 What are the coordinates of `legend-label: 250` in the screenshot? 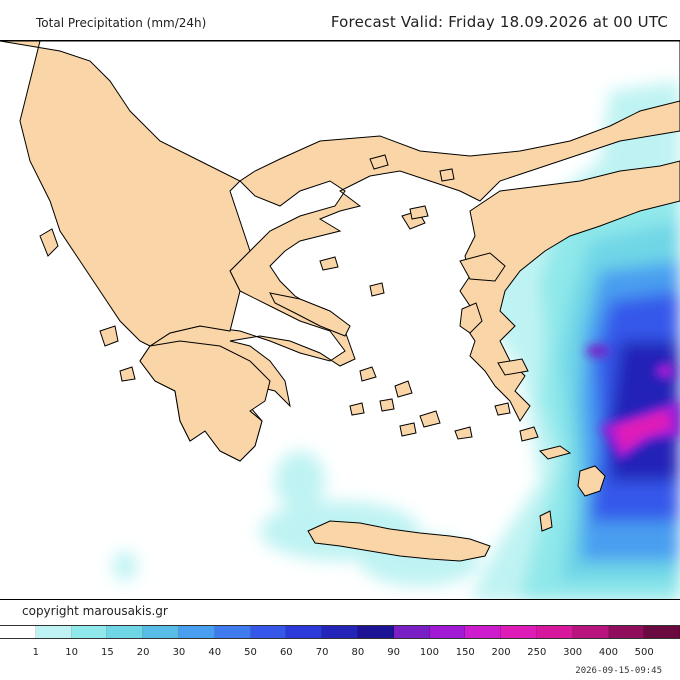 It's located at (537, 652).